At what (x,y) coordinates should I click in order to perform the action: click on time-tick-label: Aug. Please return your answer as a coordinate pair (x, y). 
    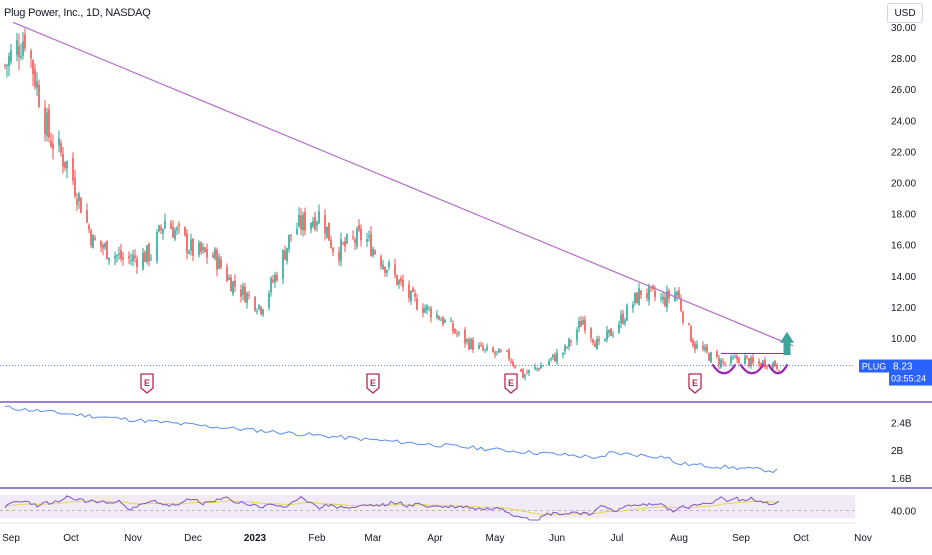
    Looking at the image, I should click on (679, 538).